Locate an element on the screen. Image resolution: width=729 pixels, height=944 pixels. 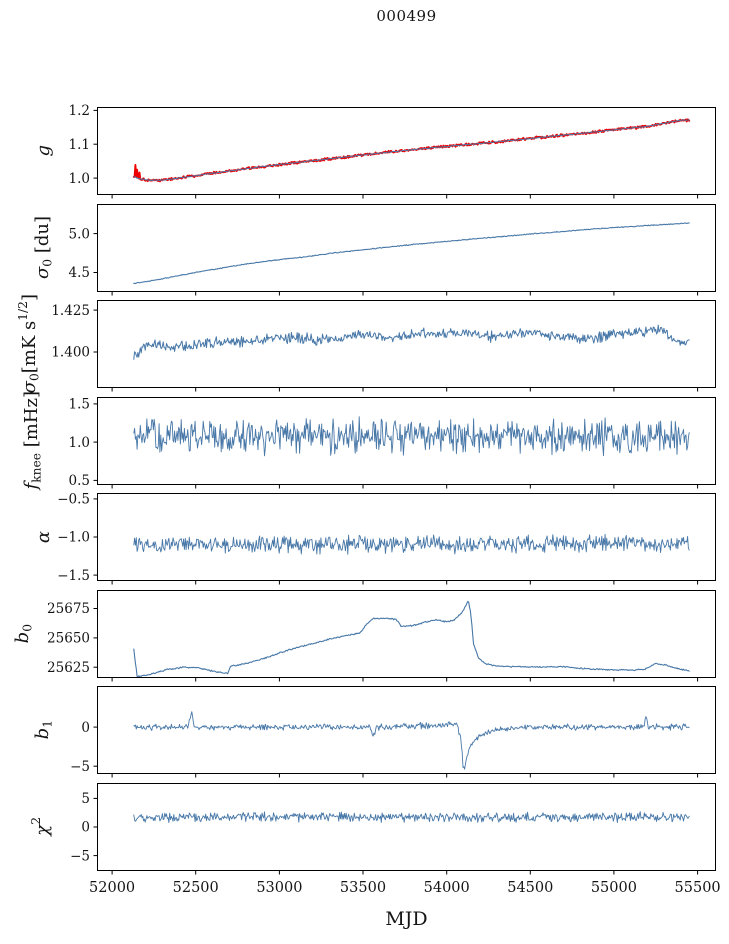
series-gain-fit is located at coordinates (411, 150).